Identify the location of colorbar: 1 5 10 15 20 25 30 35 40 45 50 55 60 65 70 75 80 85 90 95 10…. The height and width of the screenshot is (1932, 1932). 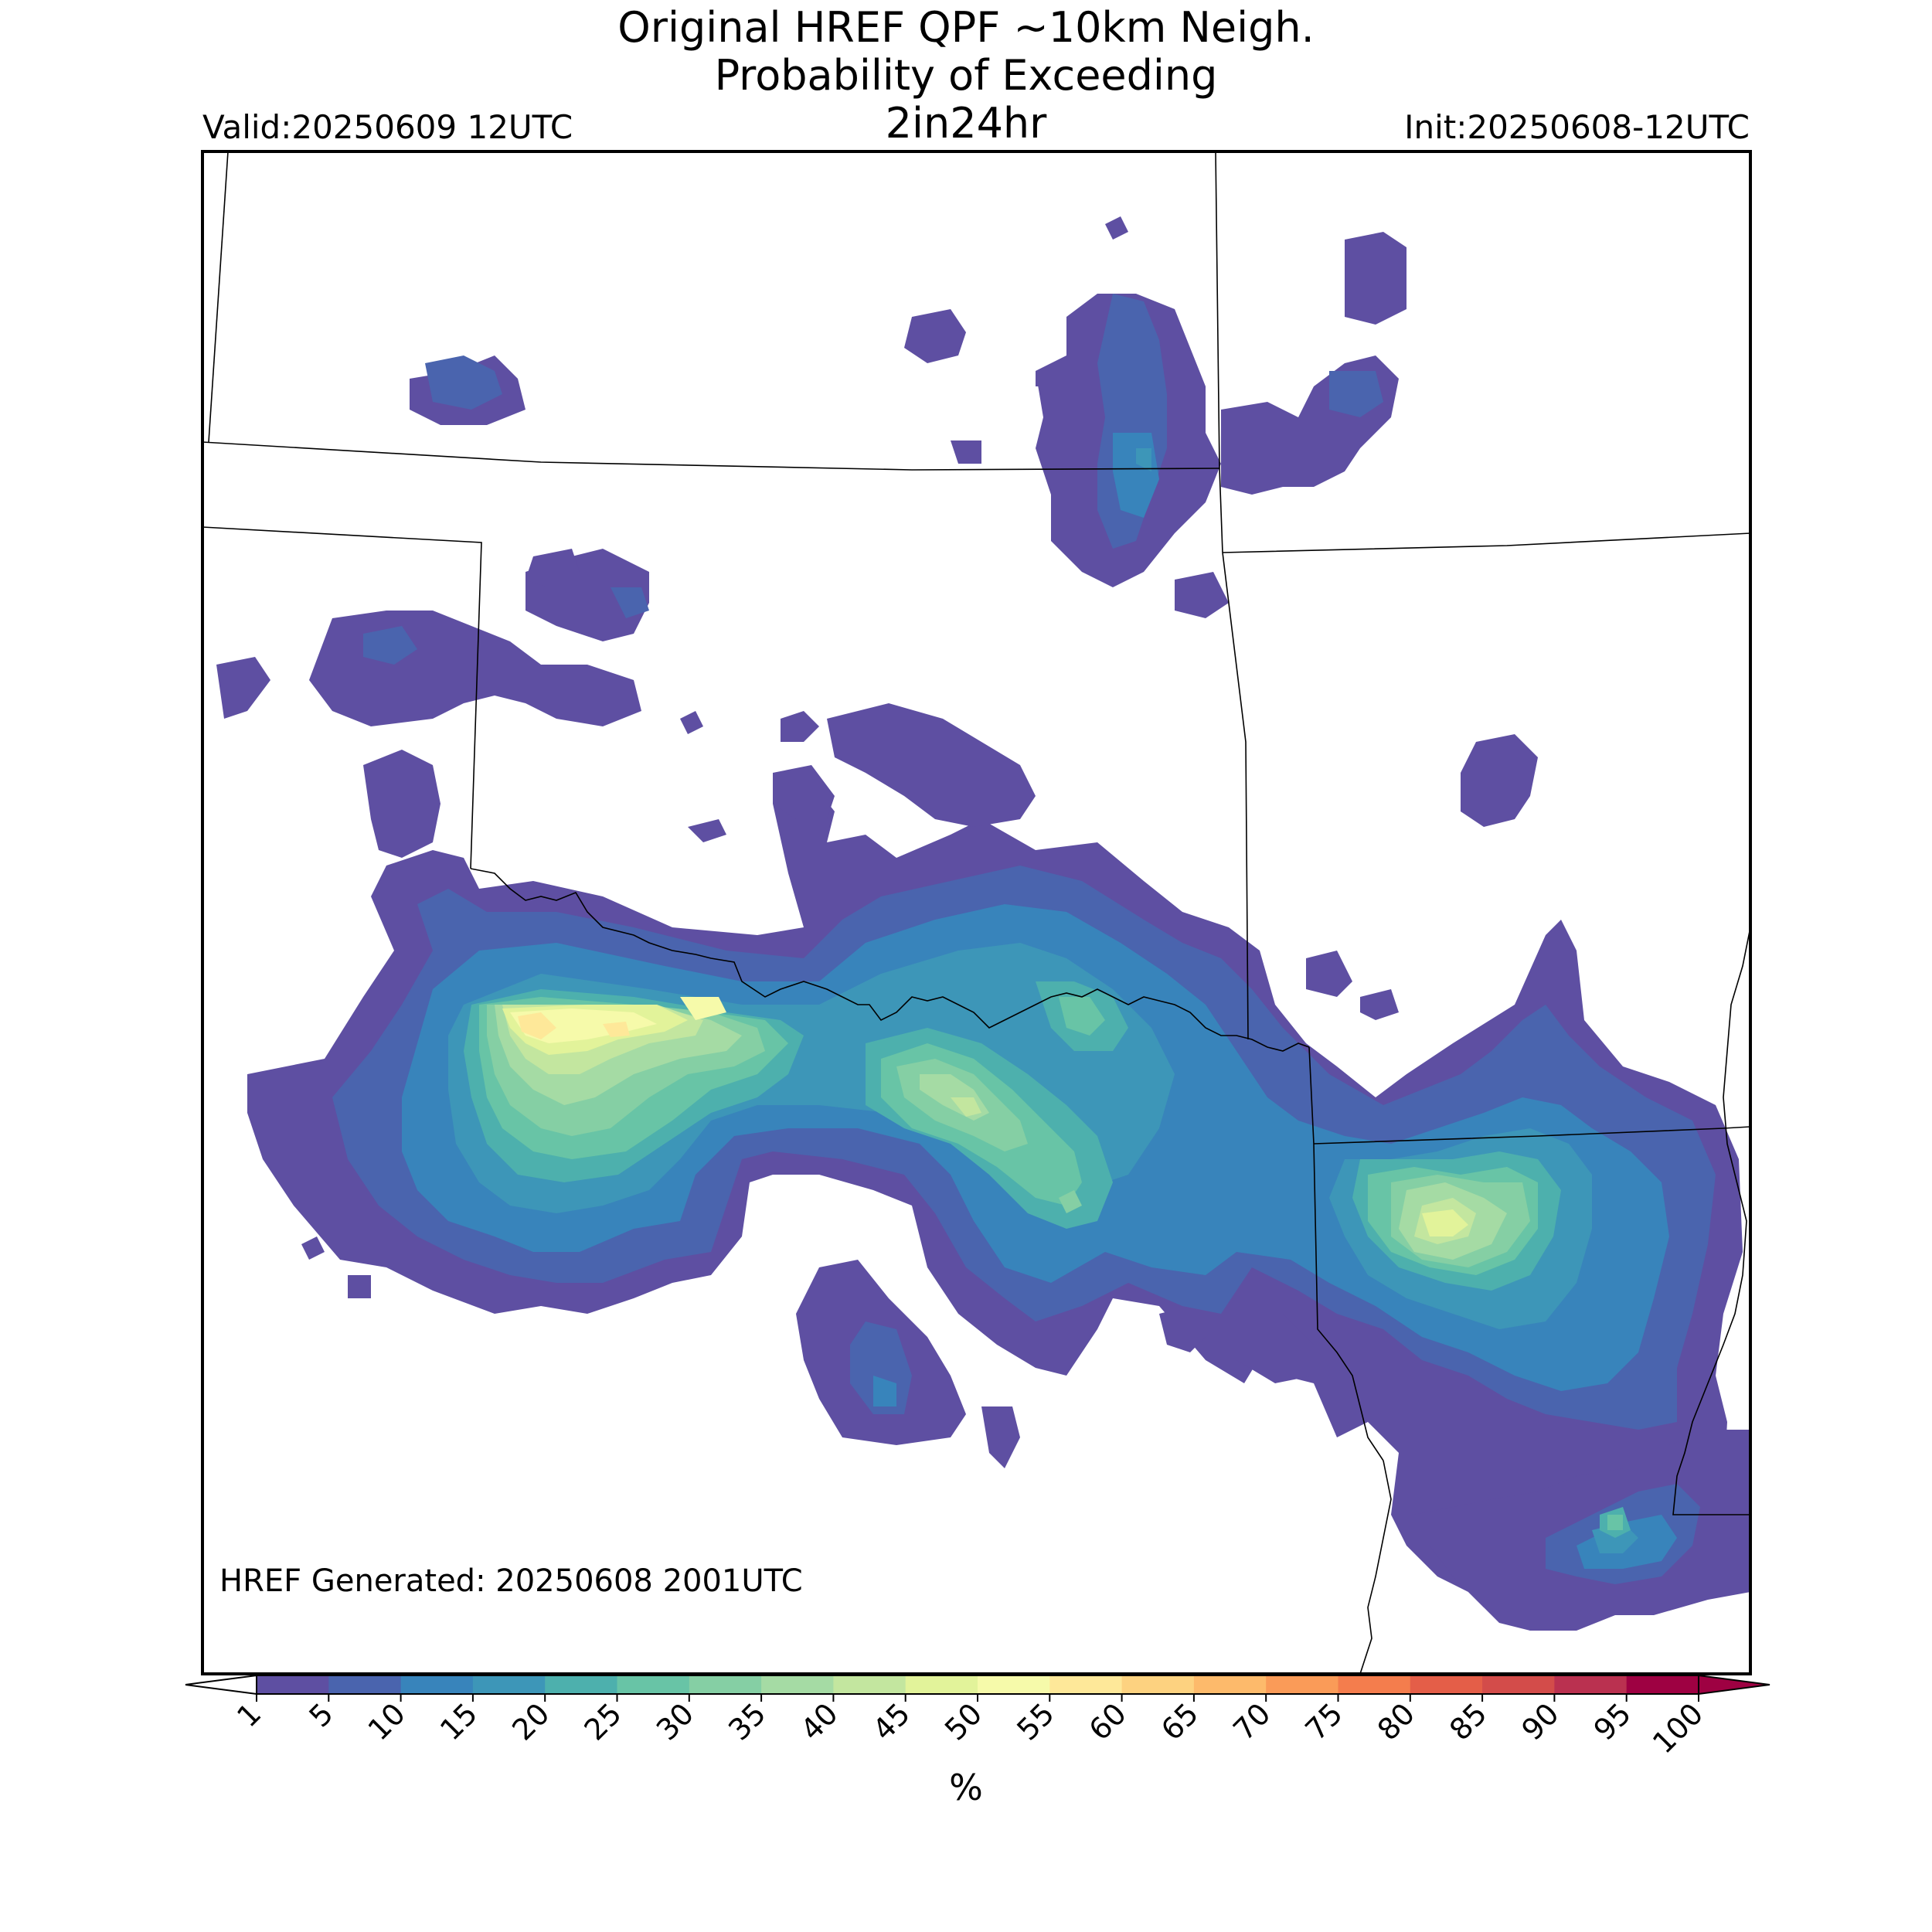
(978, 1717).